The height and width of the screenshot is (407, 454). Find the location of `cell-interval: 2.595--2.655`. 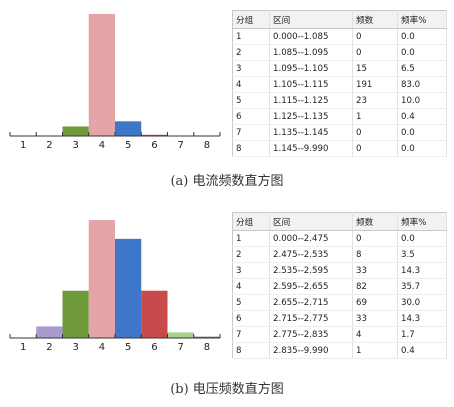

cell-interval: 2.595--2.655 is located at coordinates (311, 286).